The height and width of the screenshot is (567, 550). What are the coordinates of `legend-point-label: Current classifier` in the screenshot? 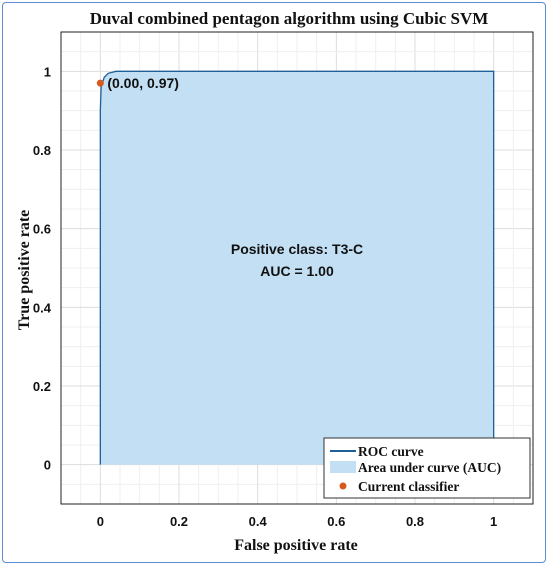 It's located at (408, 486).